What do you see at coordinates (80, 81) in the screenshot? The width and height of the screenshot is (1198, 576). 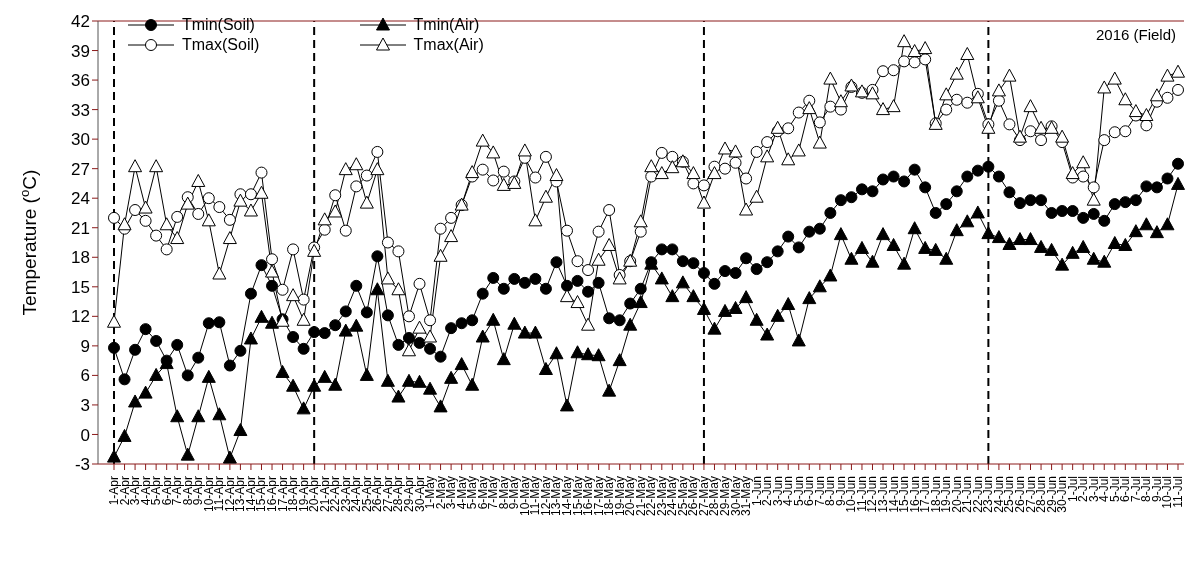 I see `y-tick-label: 36` at bounding box center [80, 81].